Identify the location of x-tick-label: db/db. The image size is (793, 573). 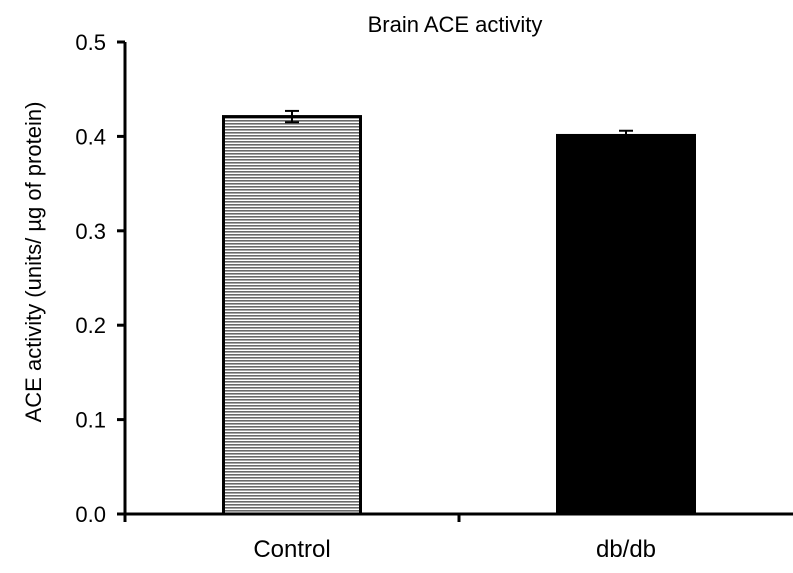
(626, 549).